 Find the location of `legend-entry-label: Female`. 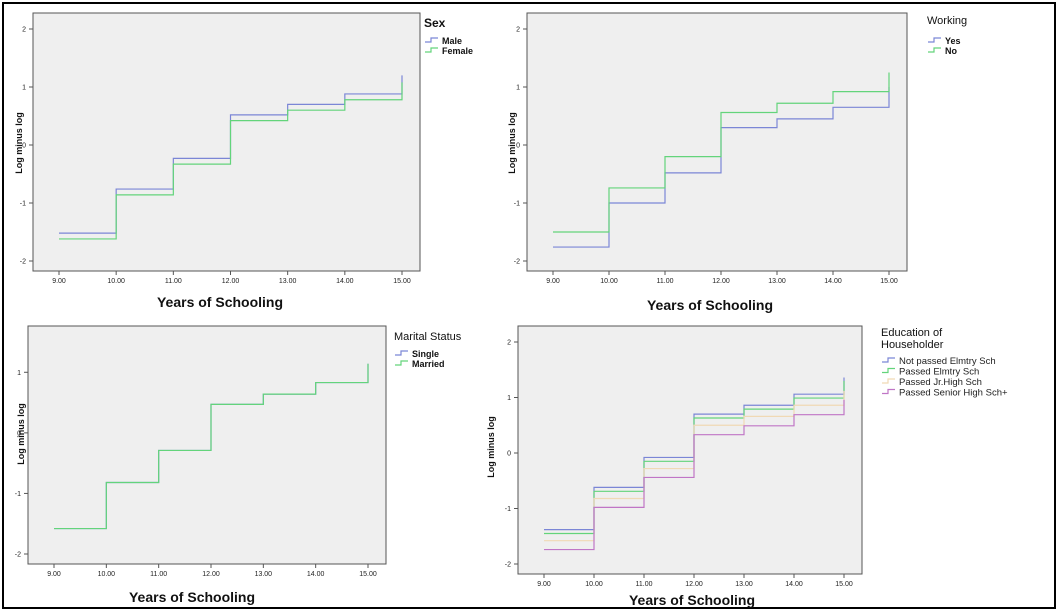

legend-entry-label: Female is located at coordinates (457, 51).